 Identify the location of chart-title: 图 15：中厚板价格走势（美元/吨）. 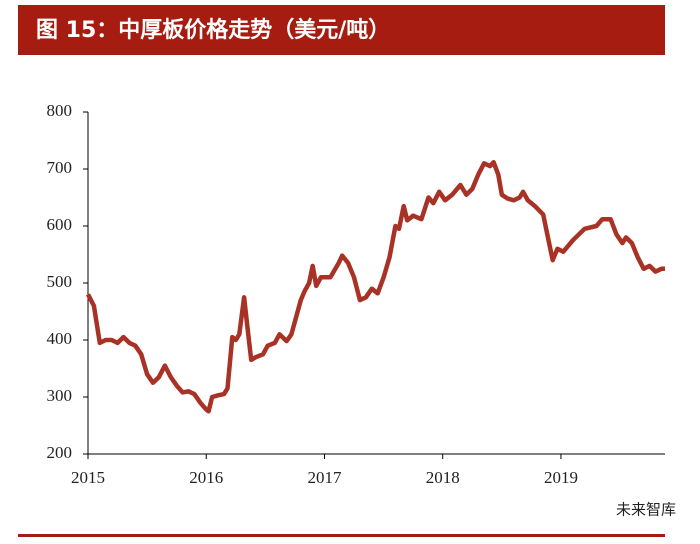
(213, 30).